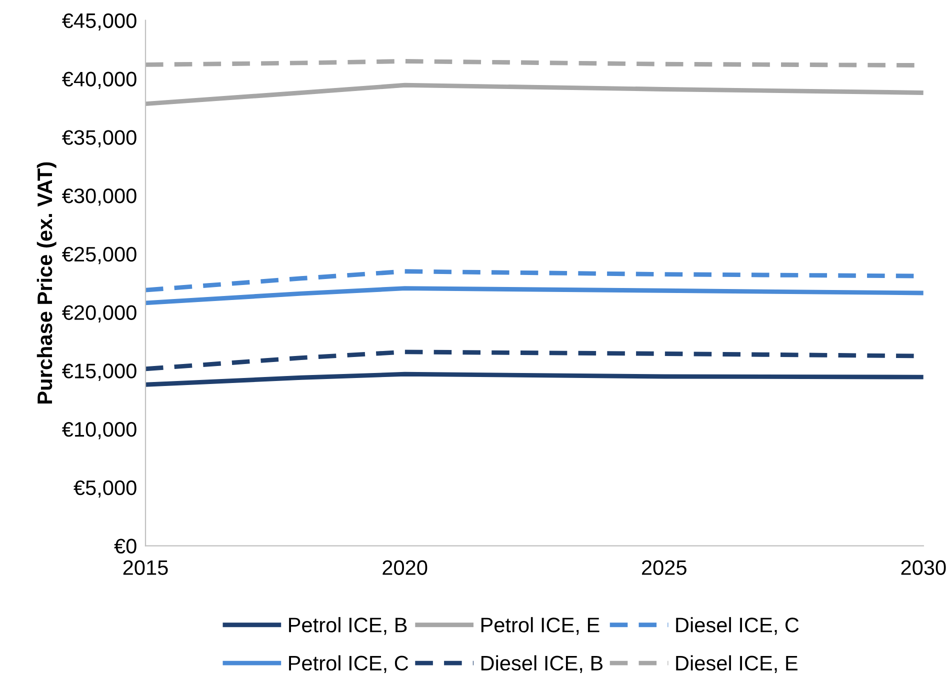 This screenshot has width=951, height=678. I want to click on legend-label: Petrol ICE, C, so click(348, 664).